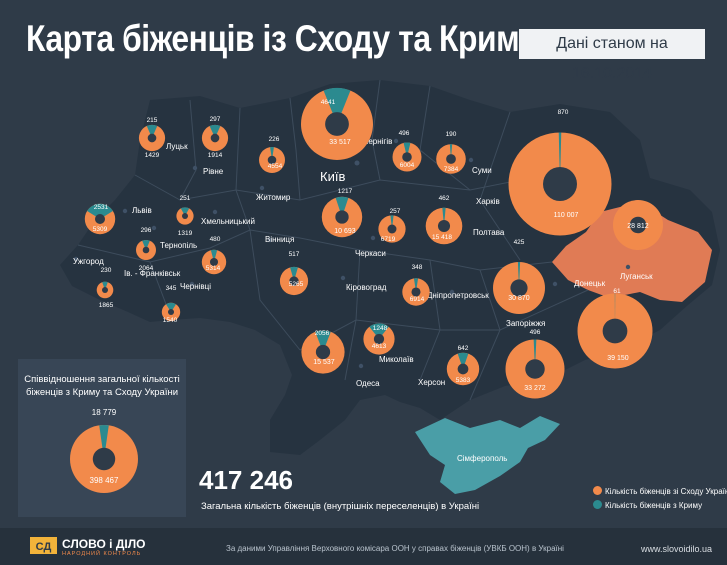 The height and width of the screenshot is (565, 727). I want to click on crimea-value: 1217, so click(345, 191).